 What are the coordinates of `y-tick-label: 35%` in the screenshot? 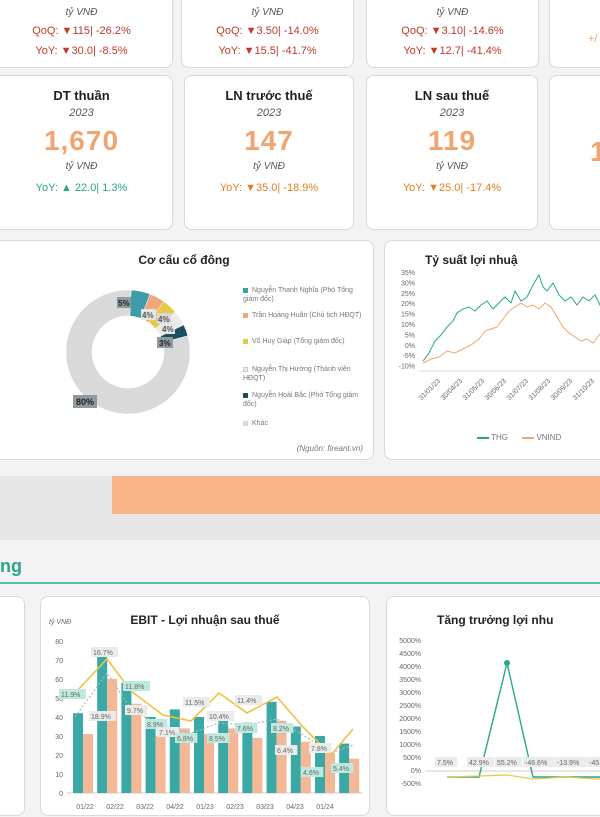 It's located at (408, 273).